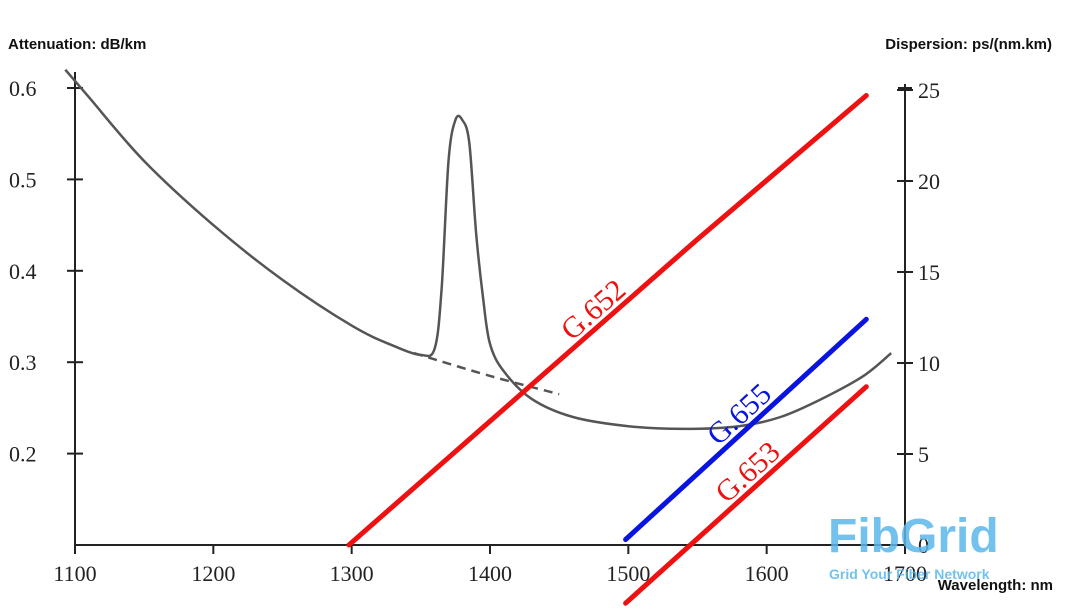 Image resolution: width=1069 pixels, height=615 pixels. Describe the element at coordinates (913, 536) in the screenshot. I see `watermark-brand: FibGrid` at that location.